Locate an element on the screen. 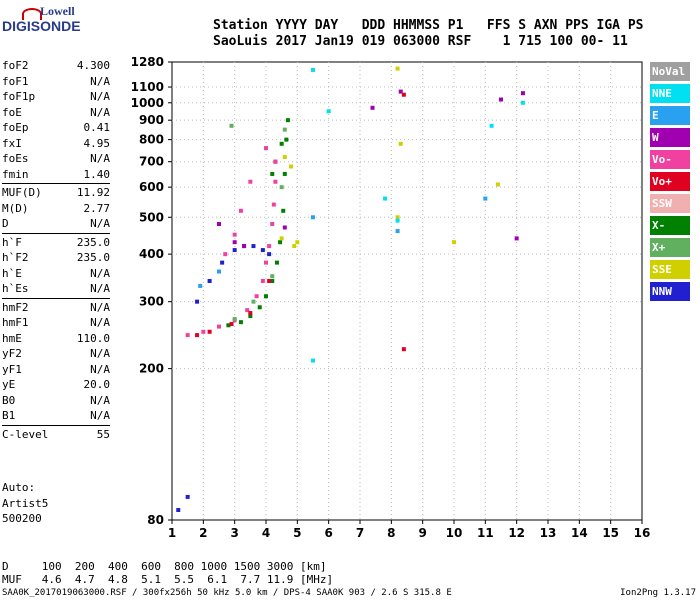 The height and width of the screenshot is (600, 700). legend-entry: W is located at coordinates (670, 137).